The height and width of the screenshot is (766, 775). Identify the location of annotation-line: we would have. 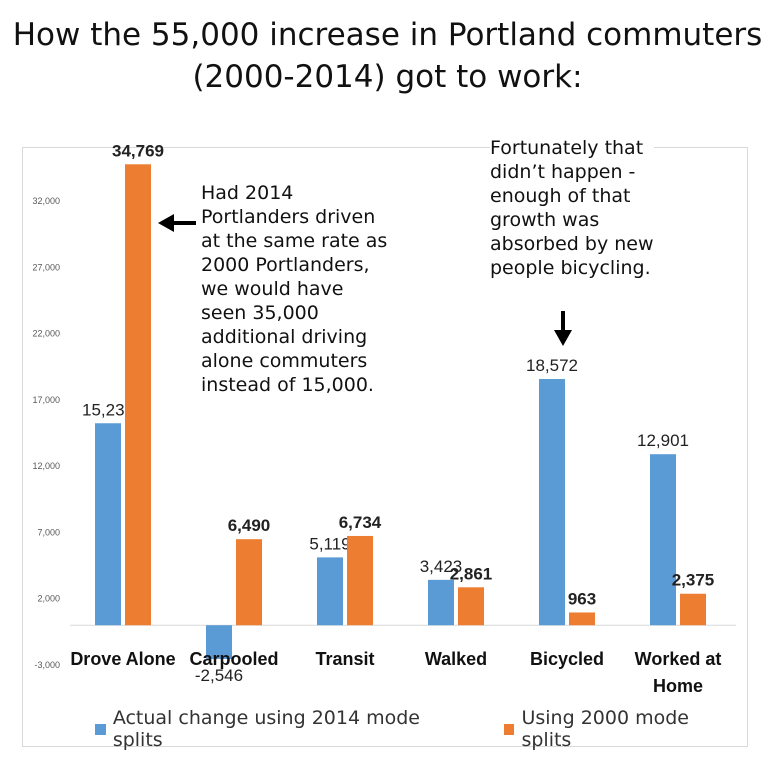
(272, 289).